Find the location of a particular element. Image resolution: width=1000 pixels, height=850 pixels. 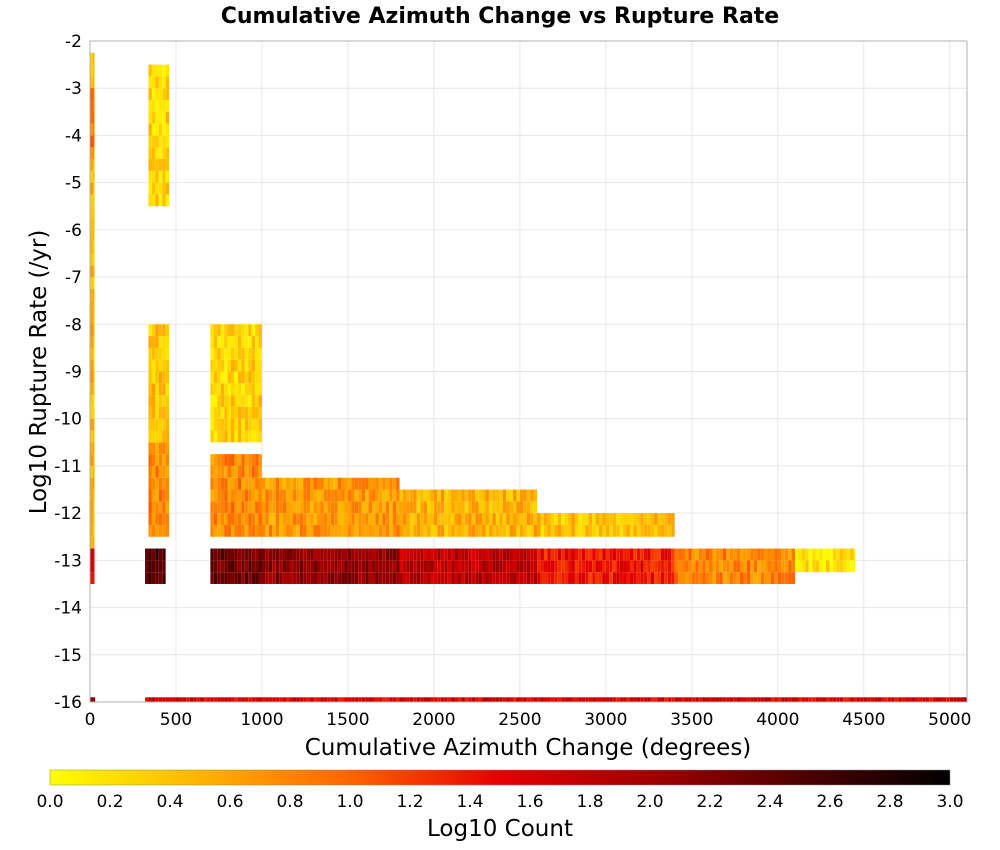

heatmap-region is located at coordinates (159, 135).